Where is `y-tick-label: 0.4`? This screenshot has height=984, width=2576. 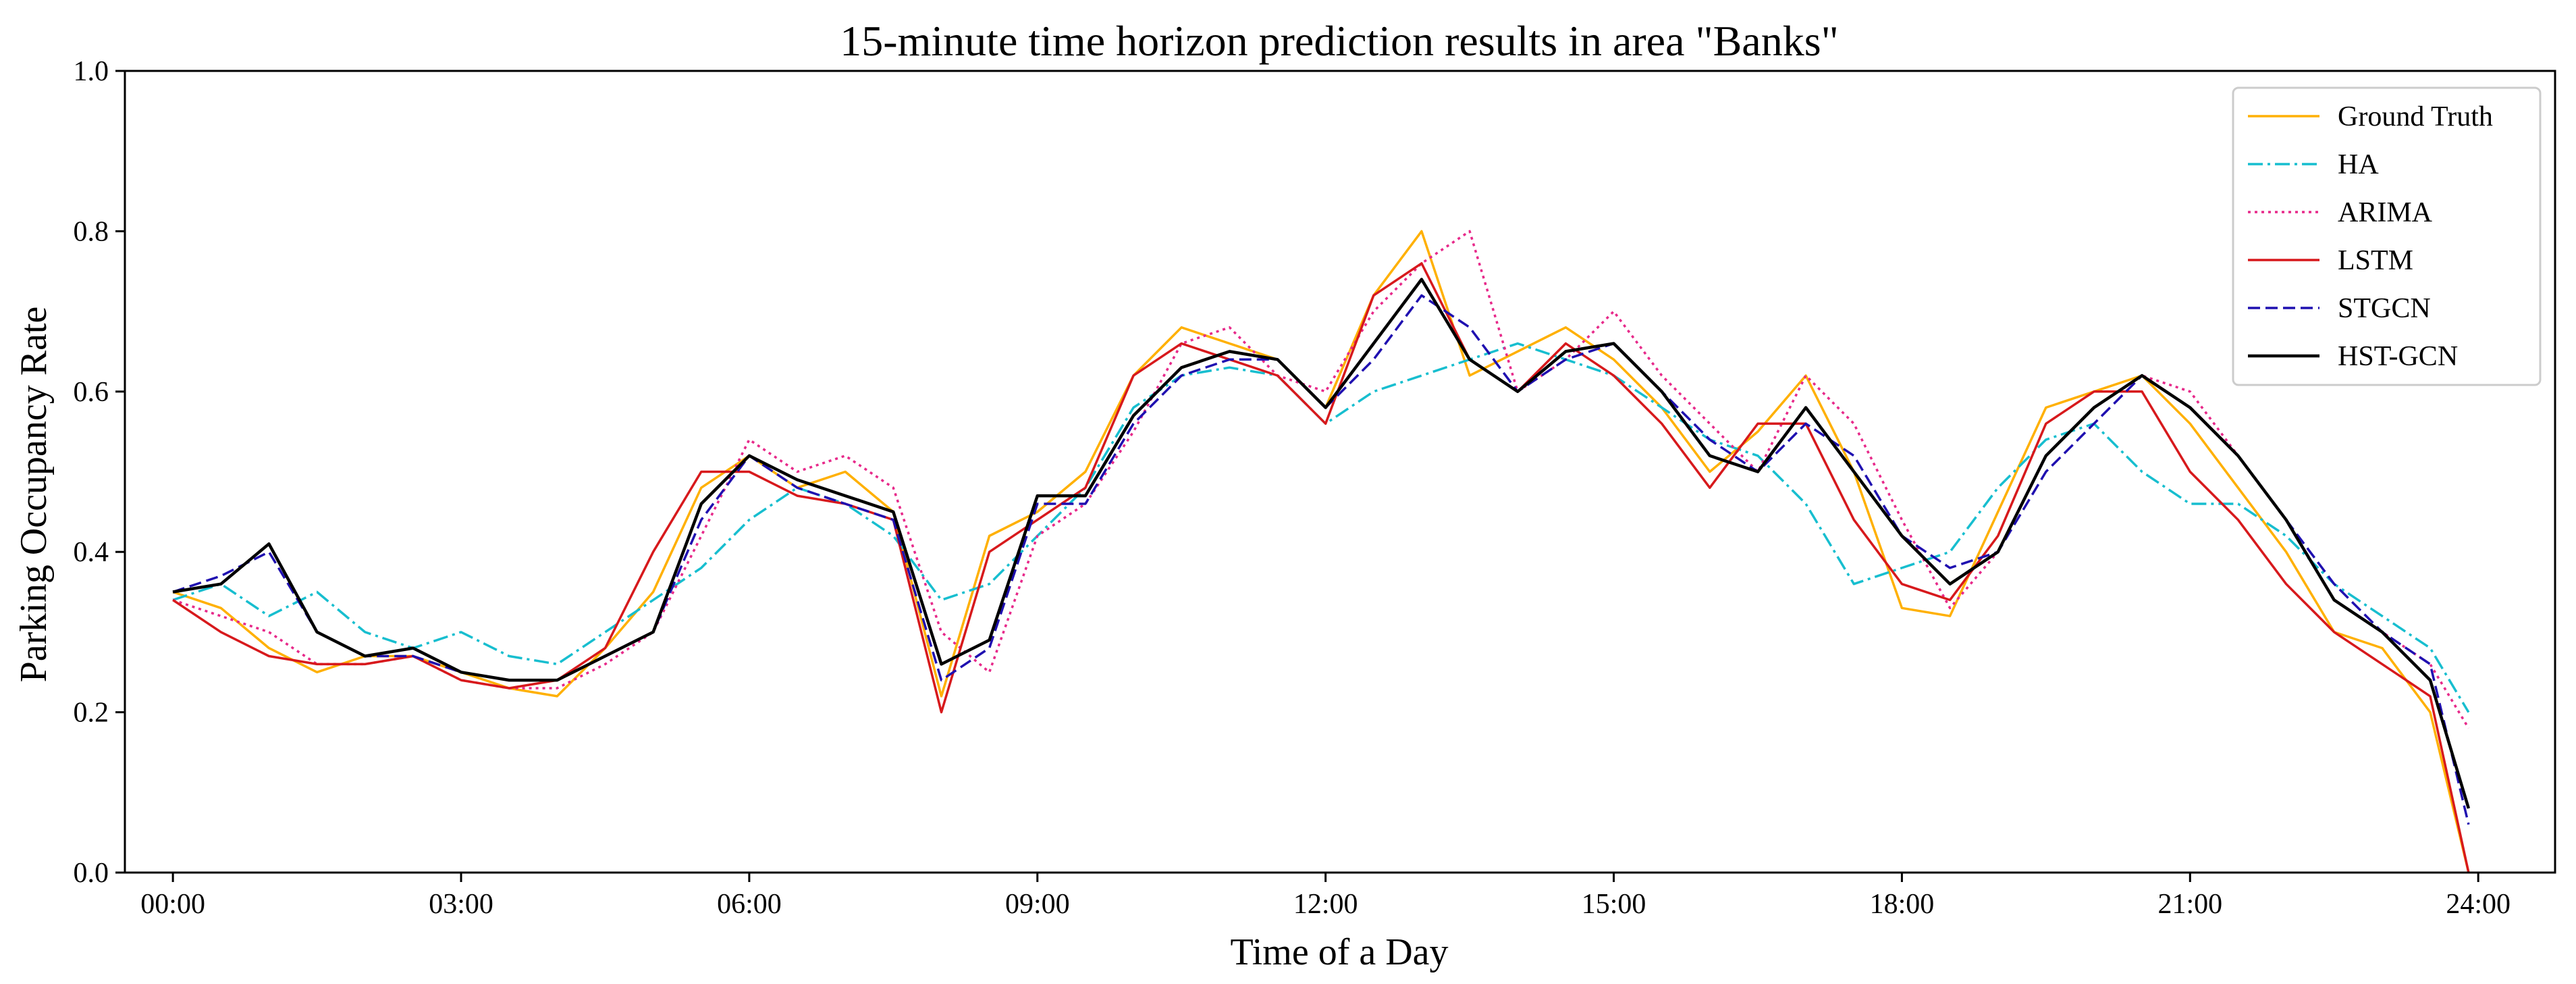
y-tick-label: 0.4 is located at coordinates (92, 552).